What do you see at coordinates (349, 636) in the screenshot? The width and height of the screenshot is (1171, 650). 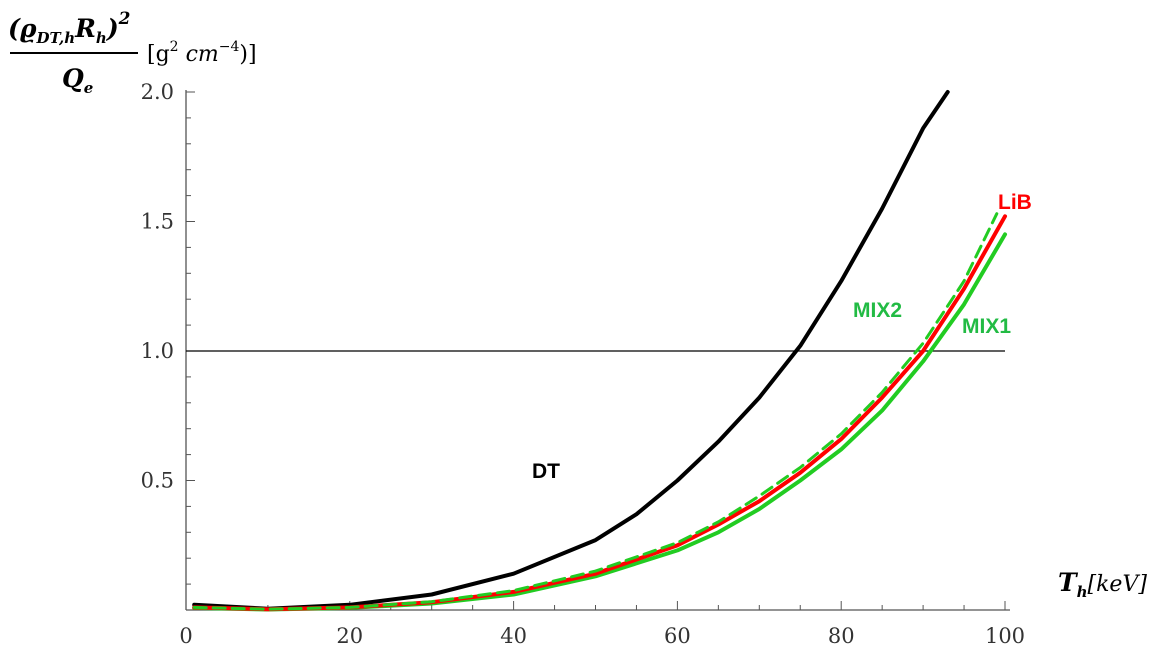 I see `x-tick-label: 20` at bounding box center [349, 636].